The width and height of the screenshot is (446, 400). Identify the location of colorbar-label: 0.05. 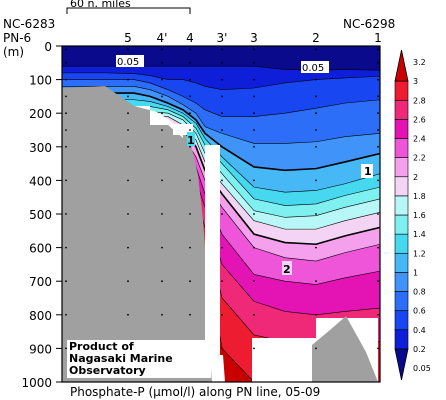
(422, 368).